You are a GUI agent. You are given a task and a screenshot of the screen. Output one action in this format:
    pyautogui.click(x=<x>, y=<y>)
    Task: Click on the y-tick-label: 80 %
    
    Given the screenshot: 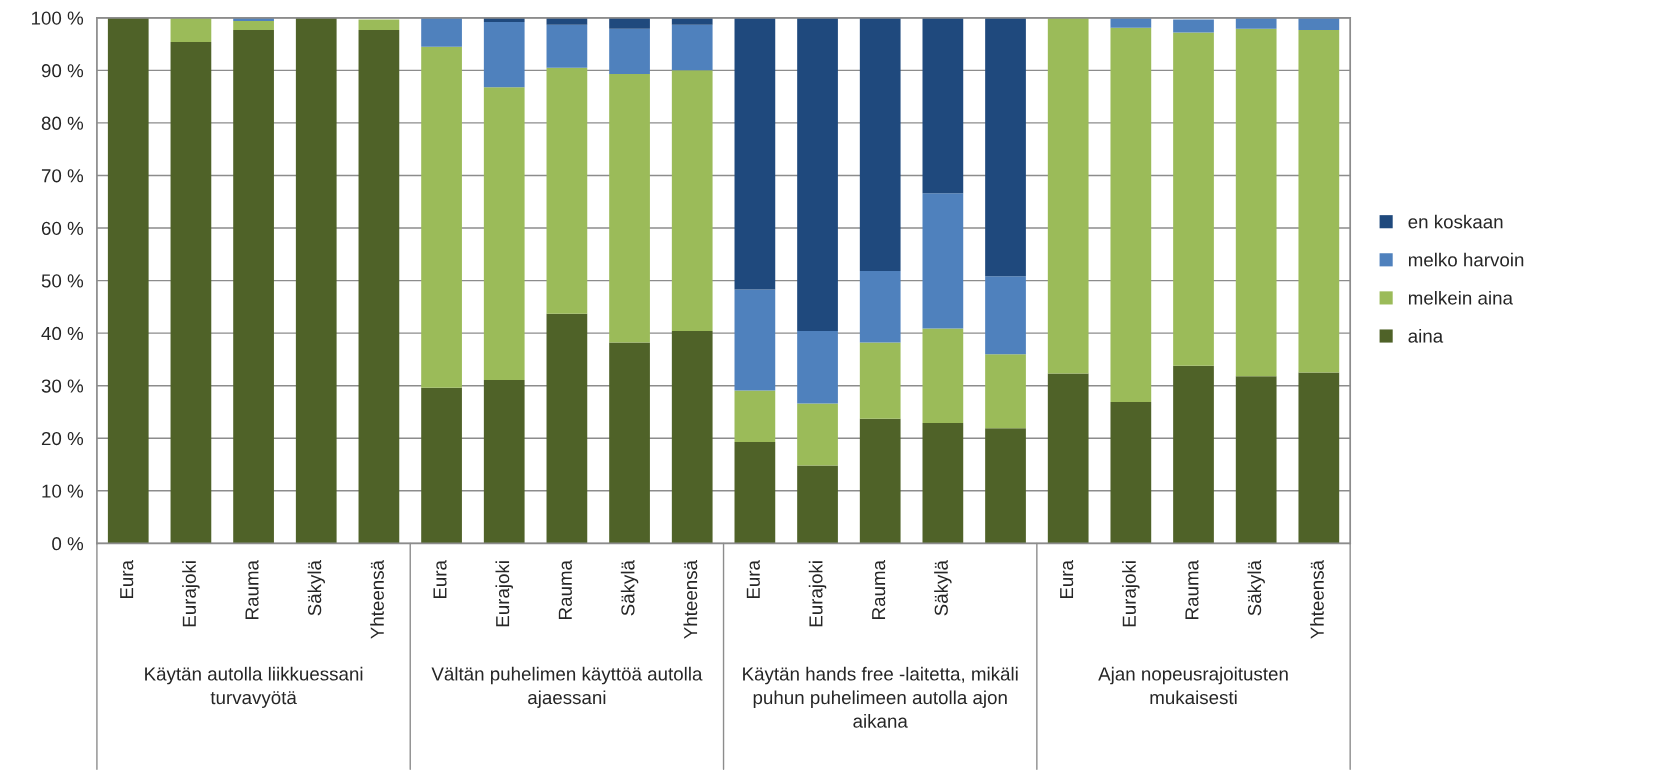 What is the action you would take?
    pyautogui.click(x=62, y=123)
    